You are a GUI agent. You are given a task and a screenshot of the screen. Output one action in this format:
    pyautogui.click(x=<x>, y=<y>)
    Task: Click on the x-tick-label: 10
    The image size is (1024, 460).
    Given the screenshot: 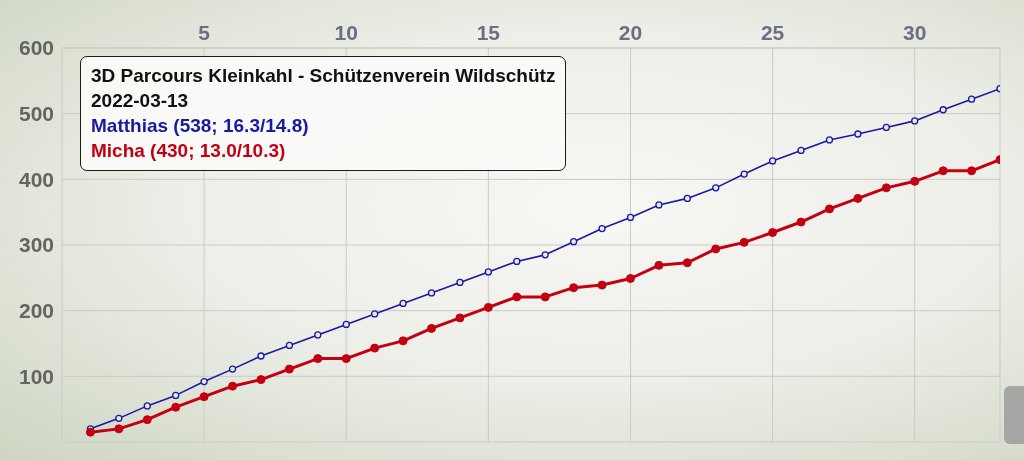 What is the action you would take?
    pyautogui.click(x=346, y=32)
    